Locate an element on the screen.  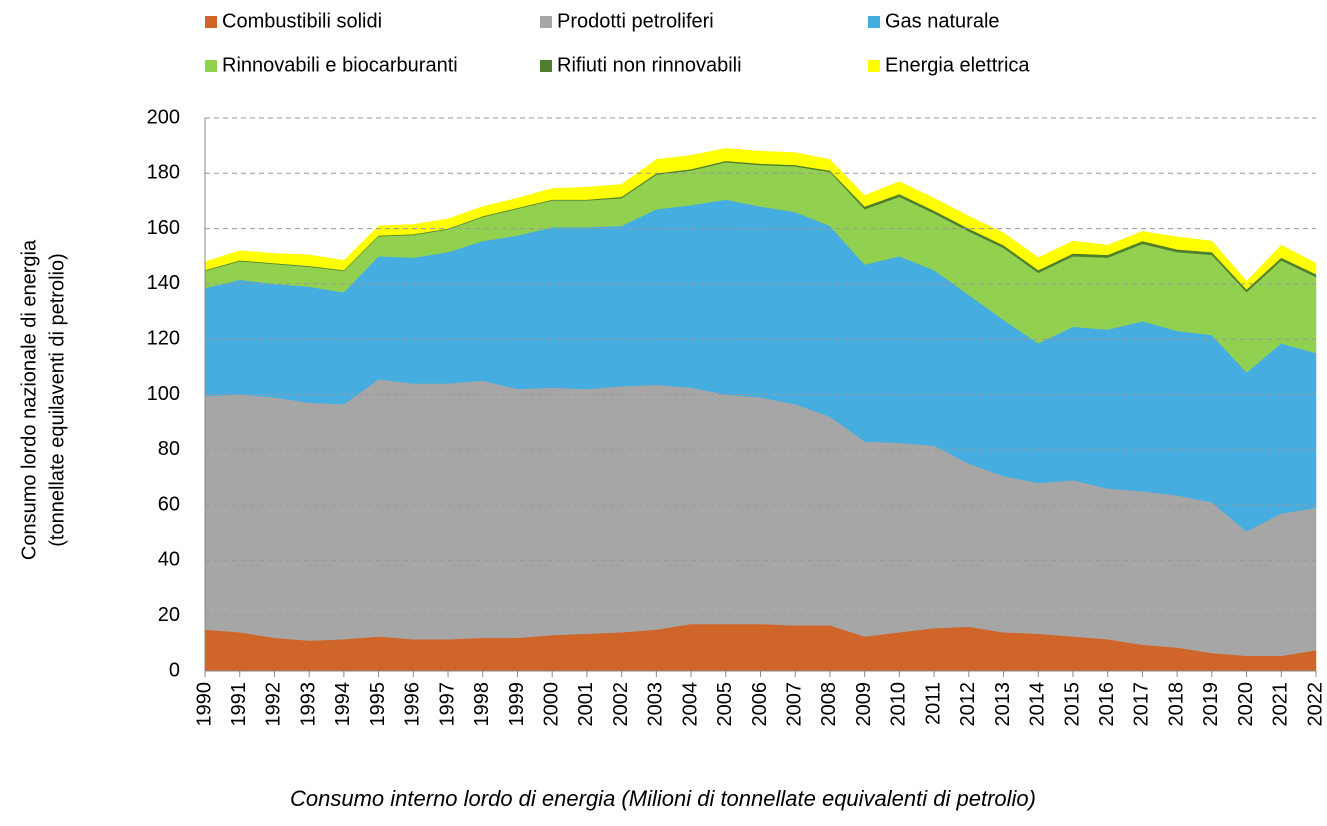
legend-label: Energia elettrica is located at coordinates (957, 65).